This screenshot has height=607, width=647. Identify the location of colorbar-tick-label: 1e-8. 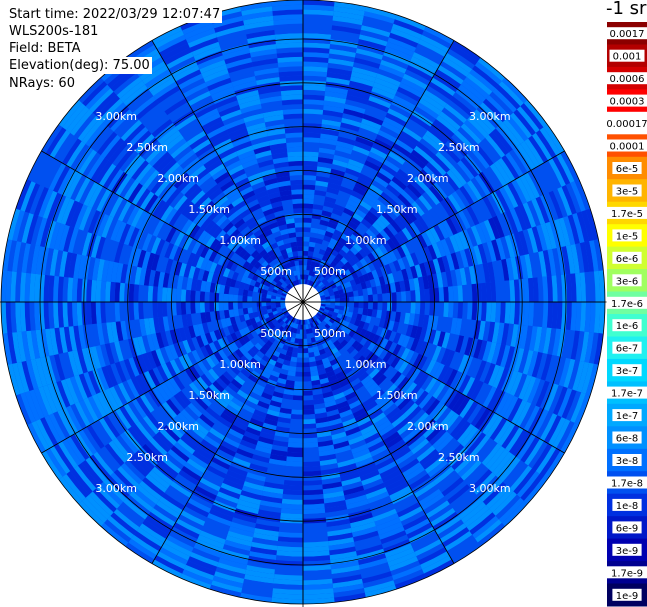
(627, 506).